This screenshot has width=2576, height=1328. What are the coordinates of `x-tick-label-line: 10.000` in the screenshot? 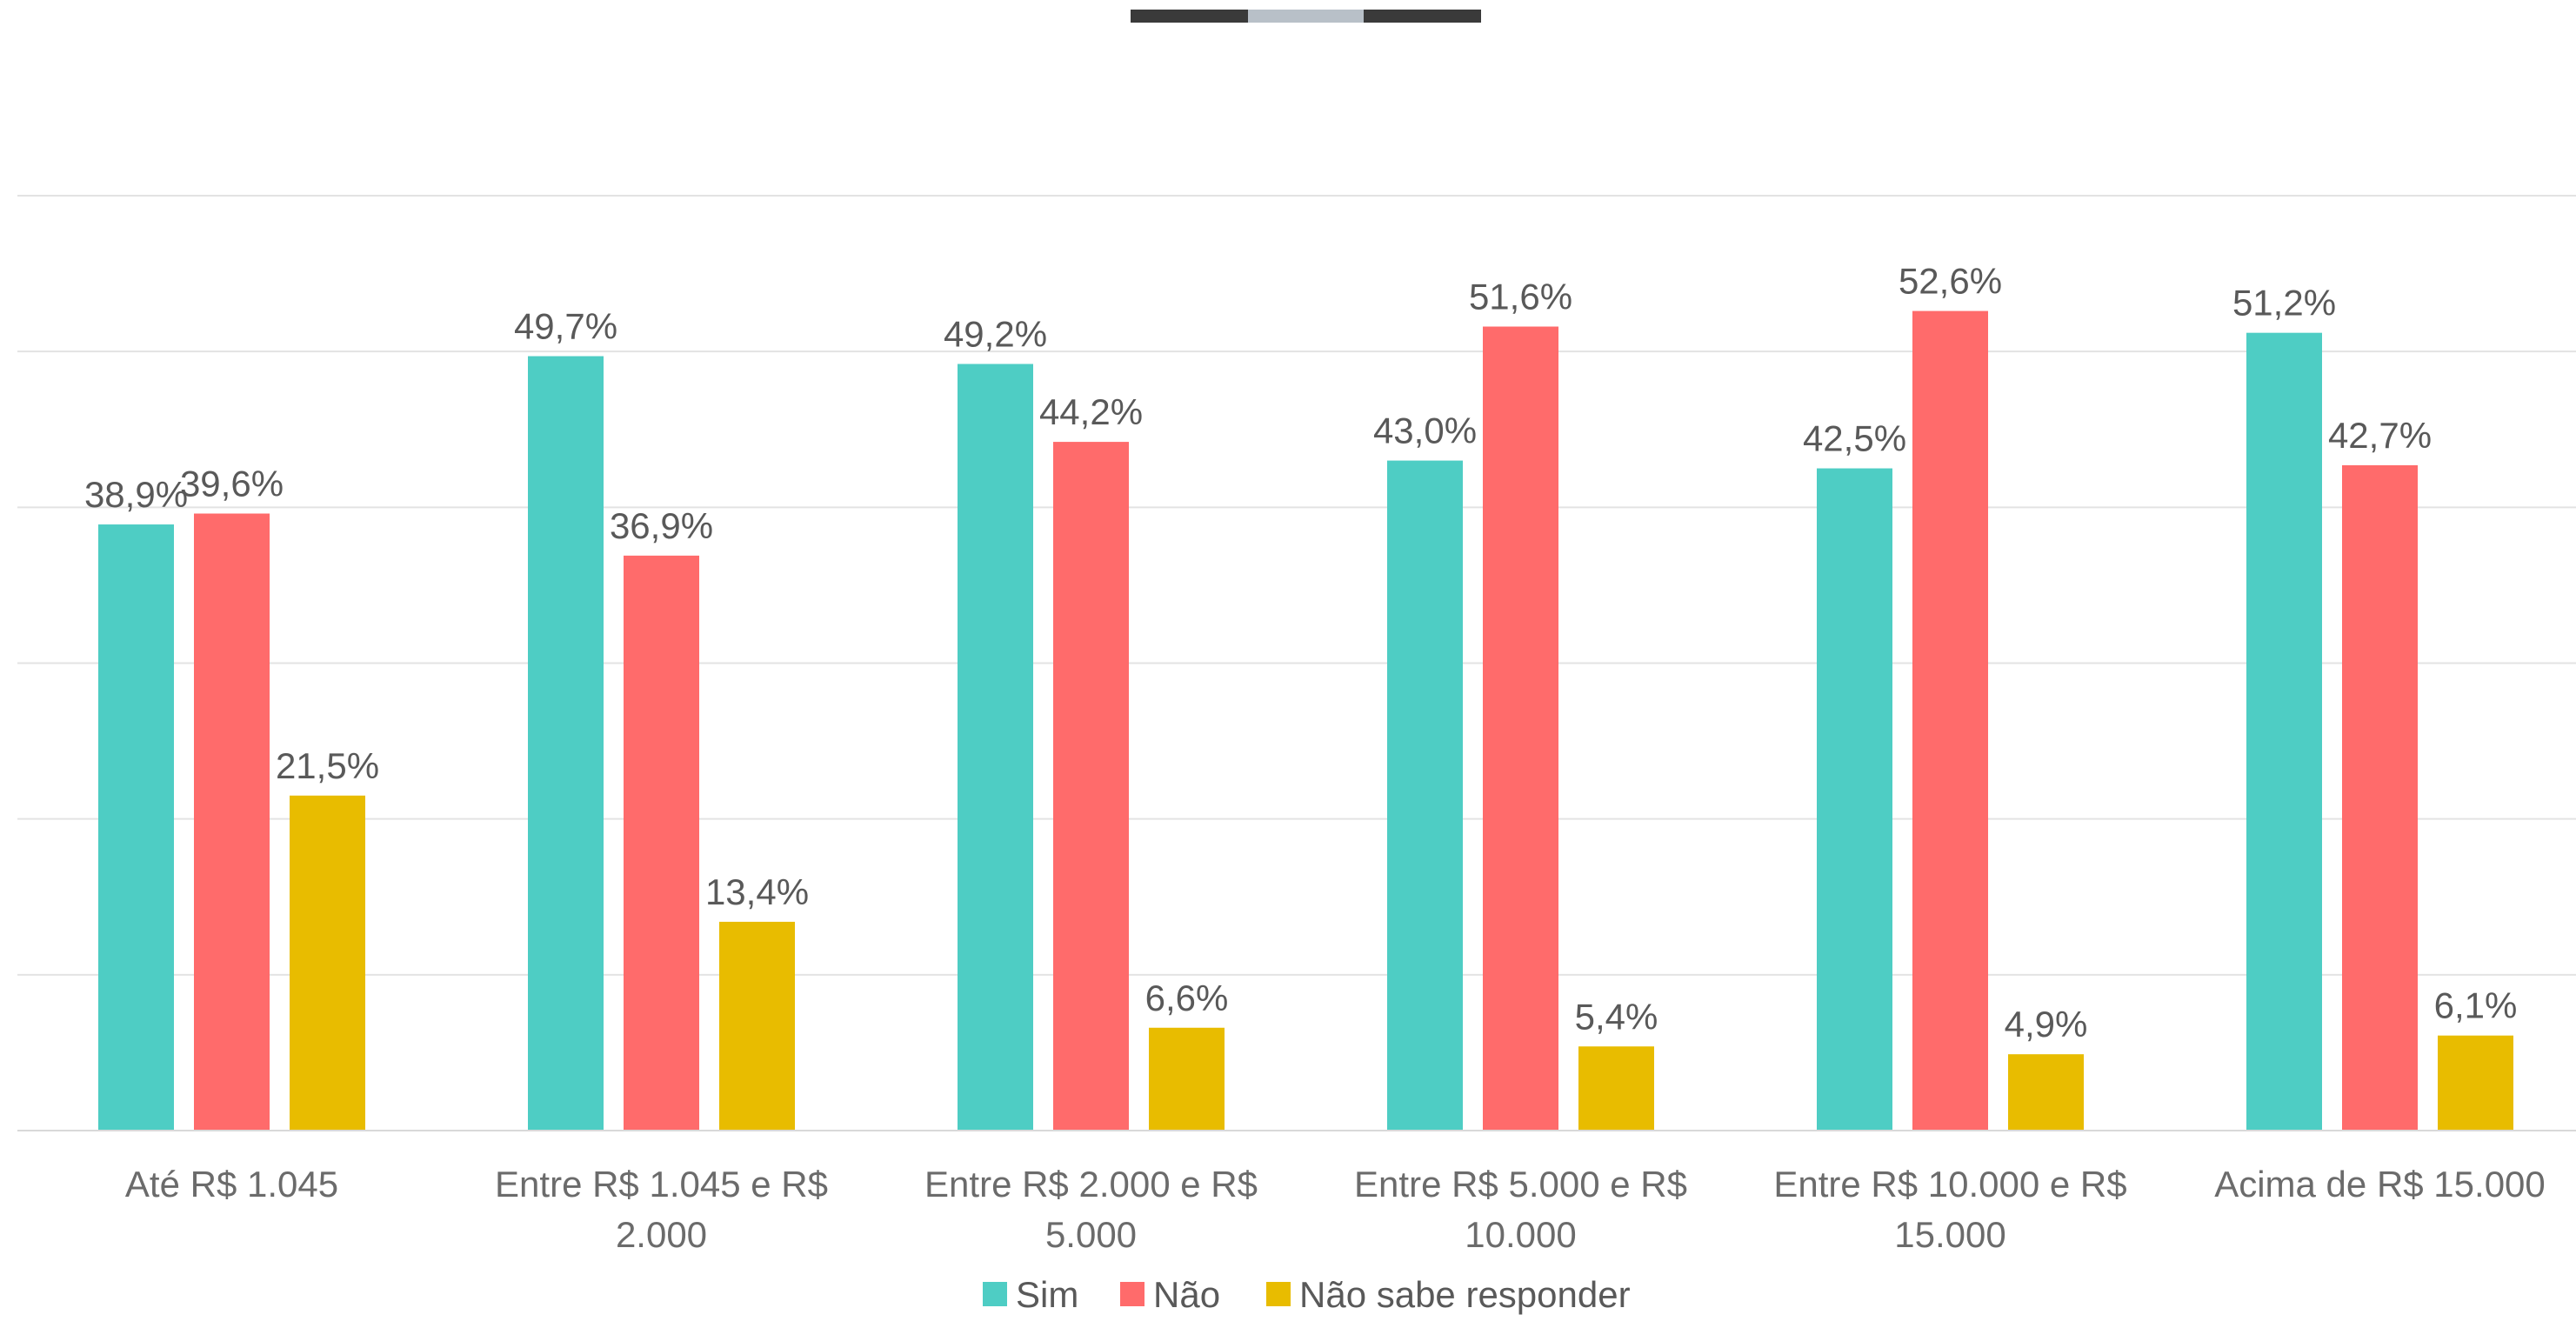 It's located at (1520, 1234).